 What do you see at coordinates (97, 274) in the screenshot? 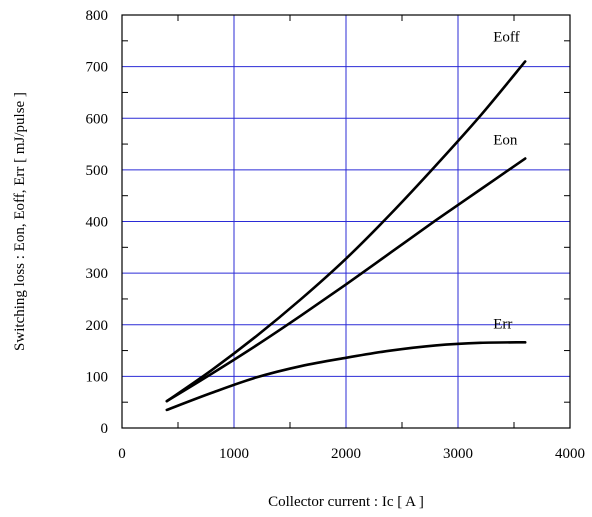
I see `y-tick-label: 300` at bounding box center [97, 274].